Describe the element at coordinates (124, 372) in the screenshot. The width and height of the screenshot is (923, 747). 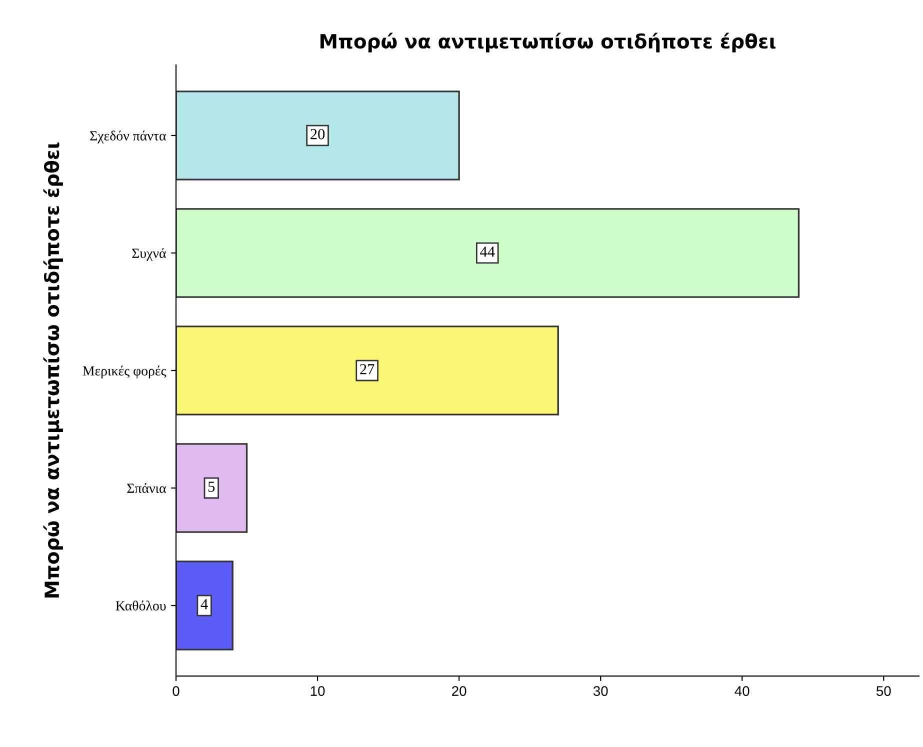
I see `y-tick-label: Μερικές φορές` at that location.